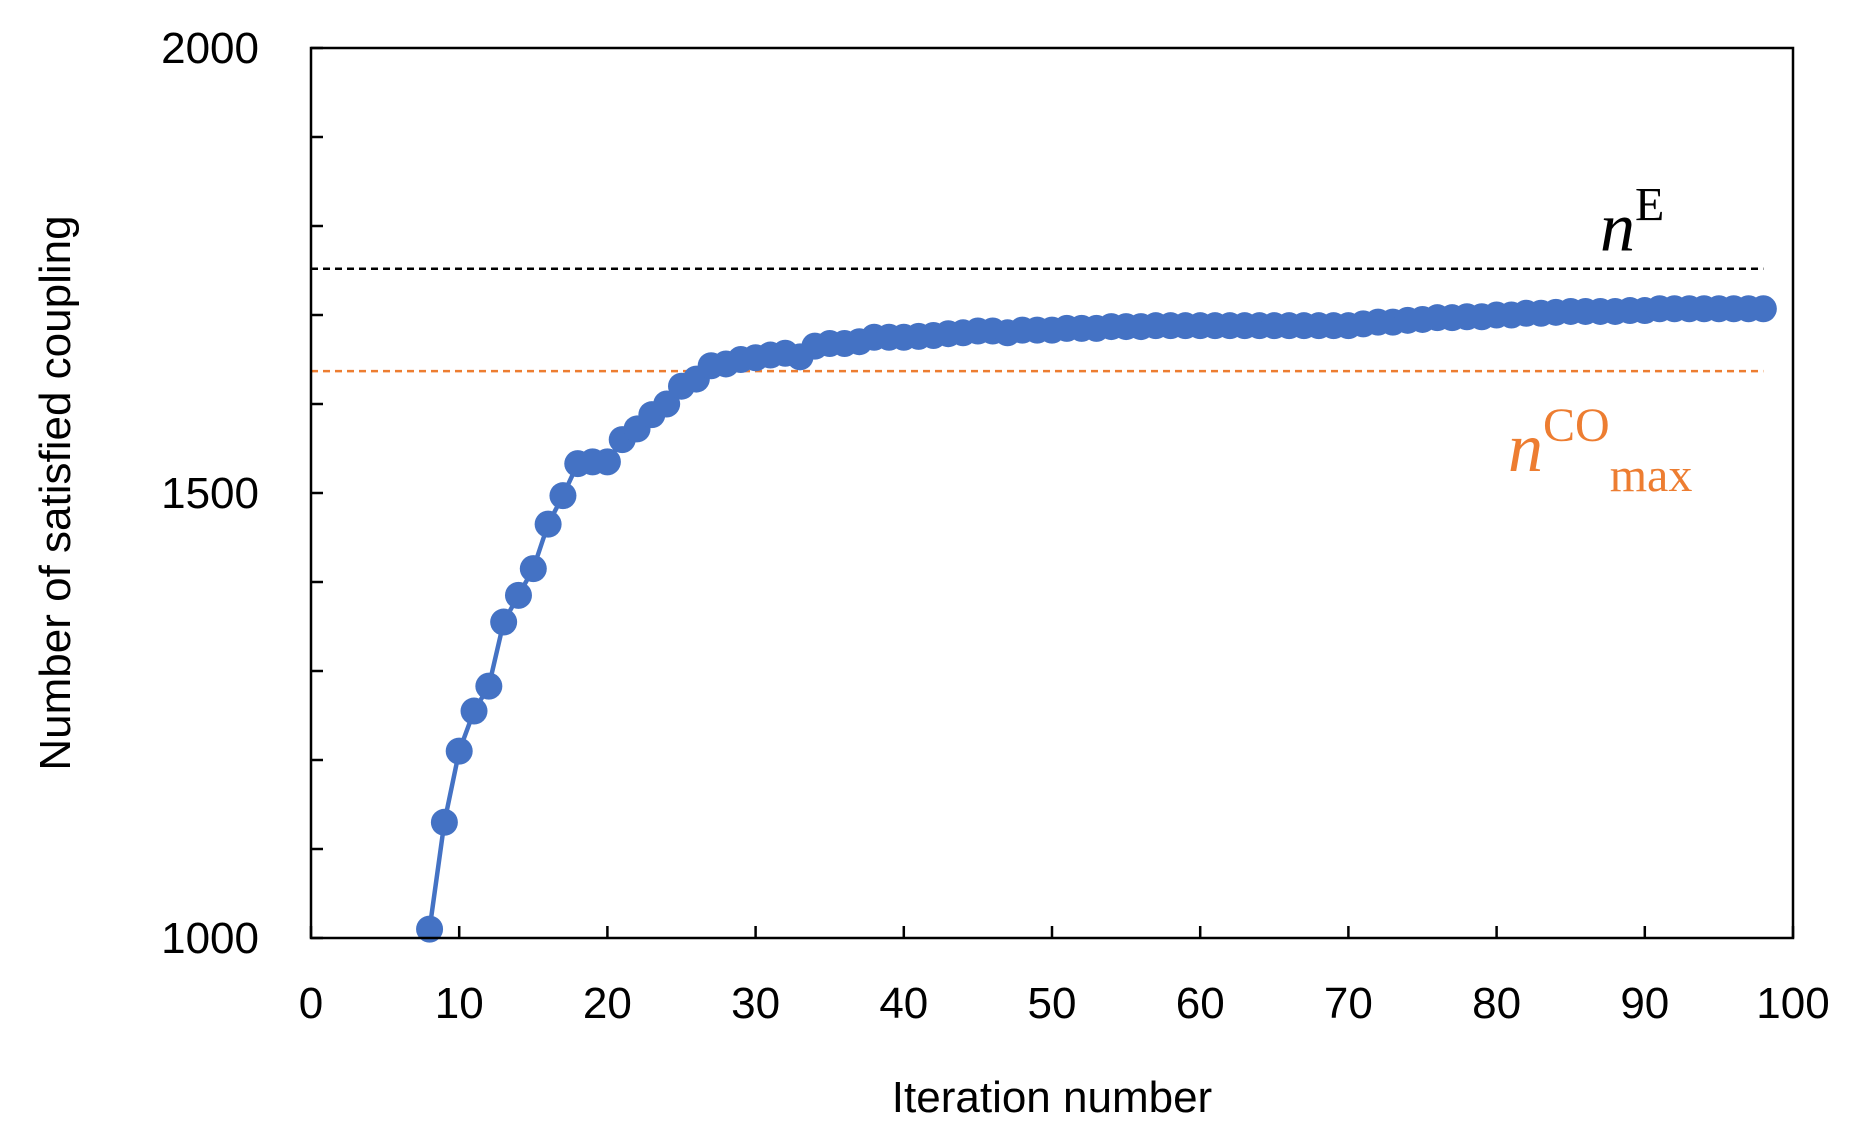 The height and width of the screenshot is (1126, 1855). I want to click on reference-line-label: nE, so click(1632, 223).